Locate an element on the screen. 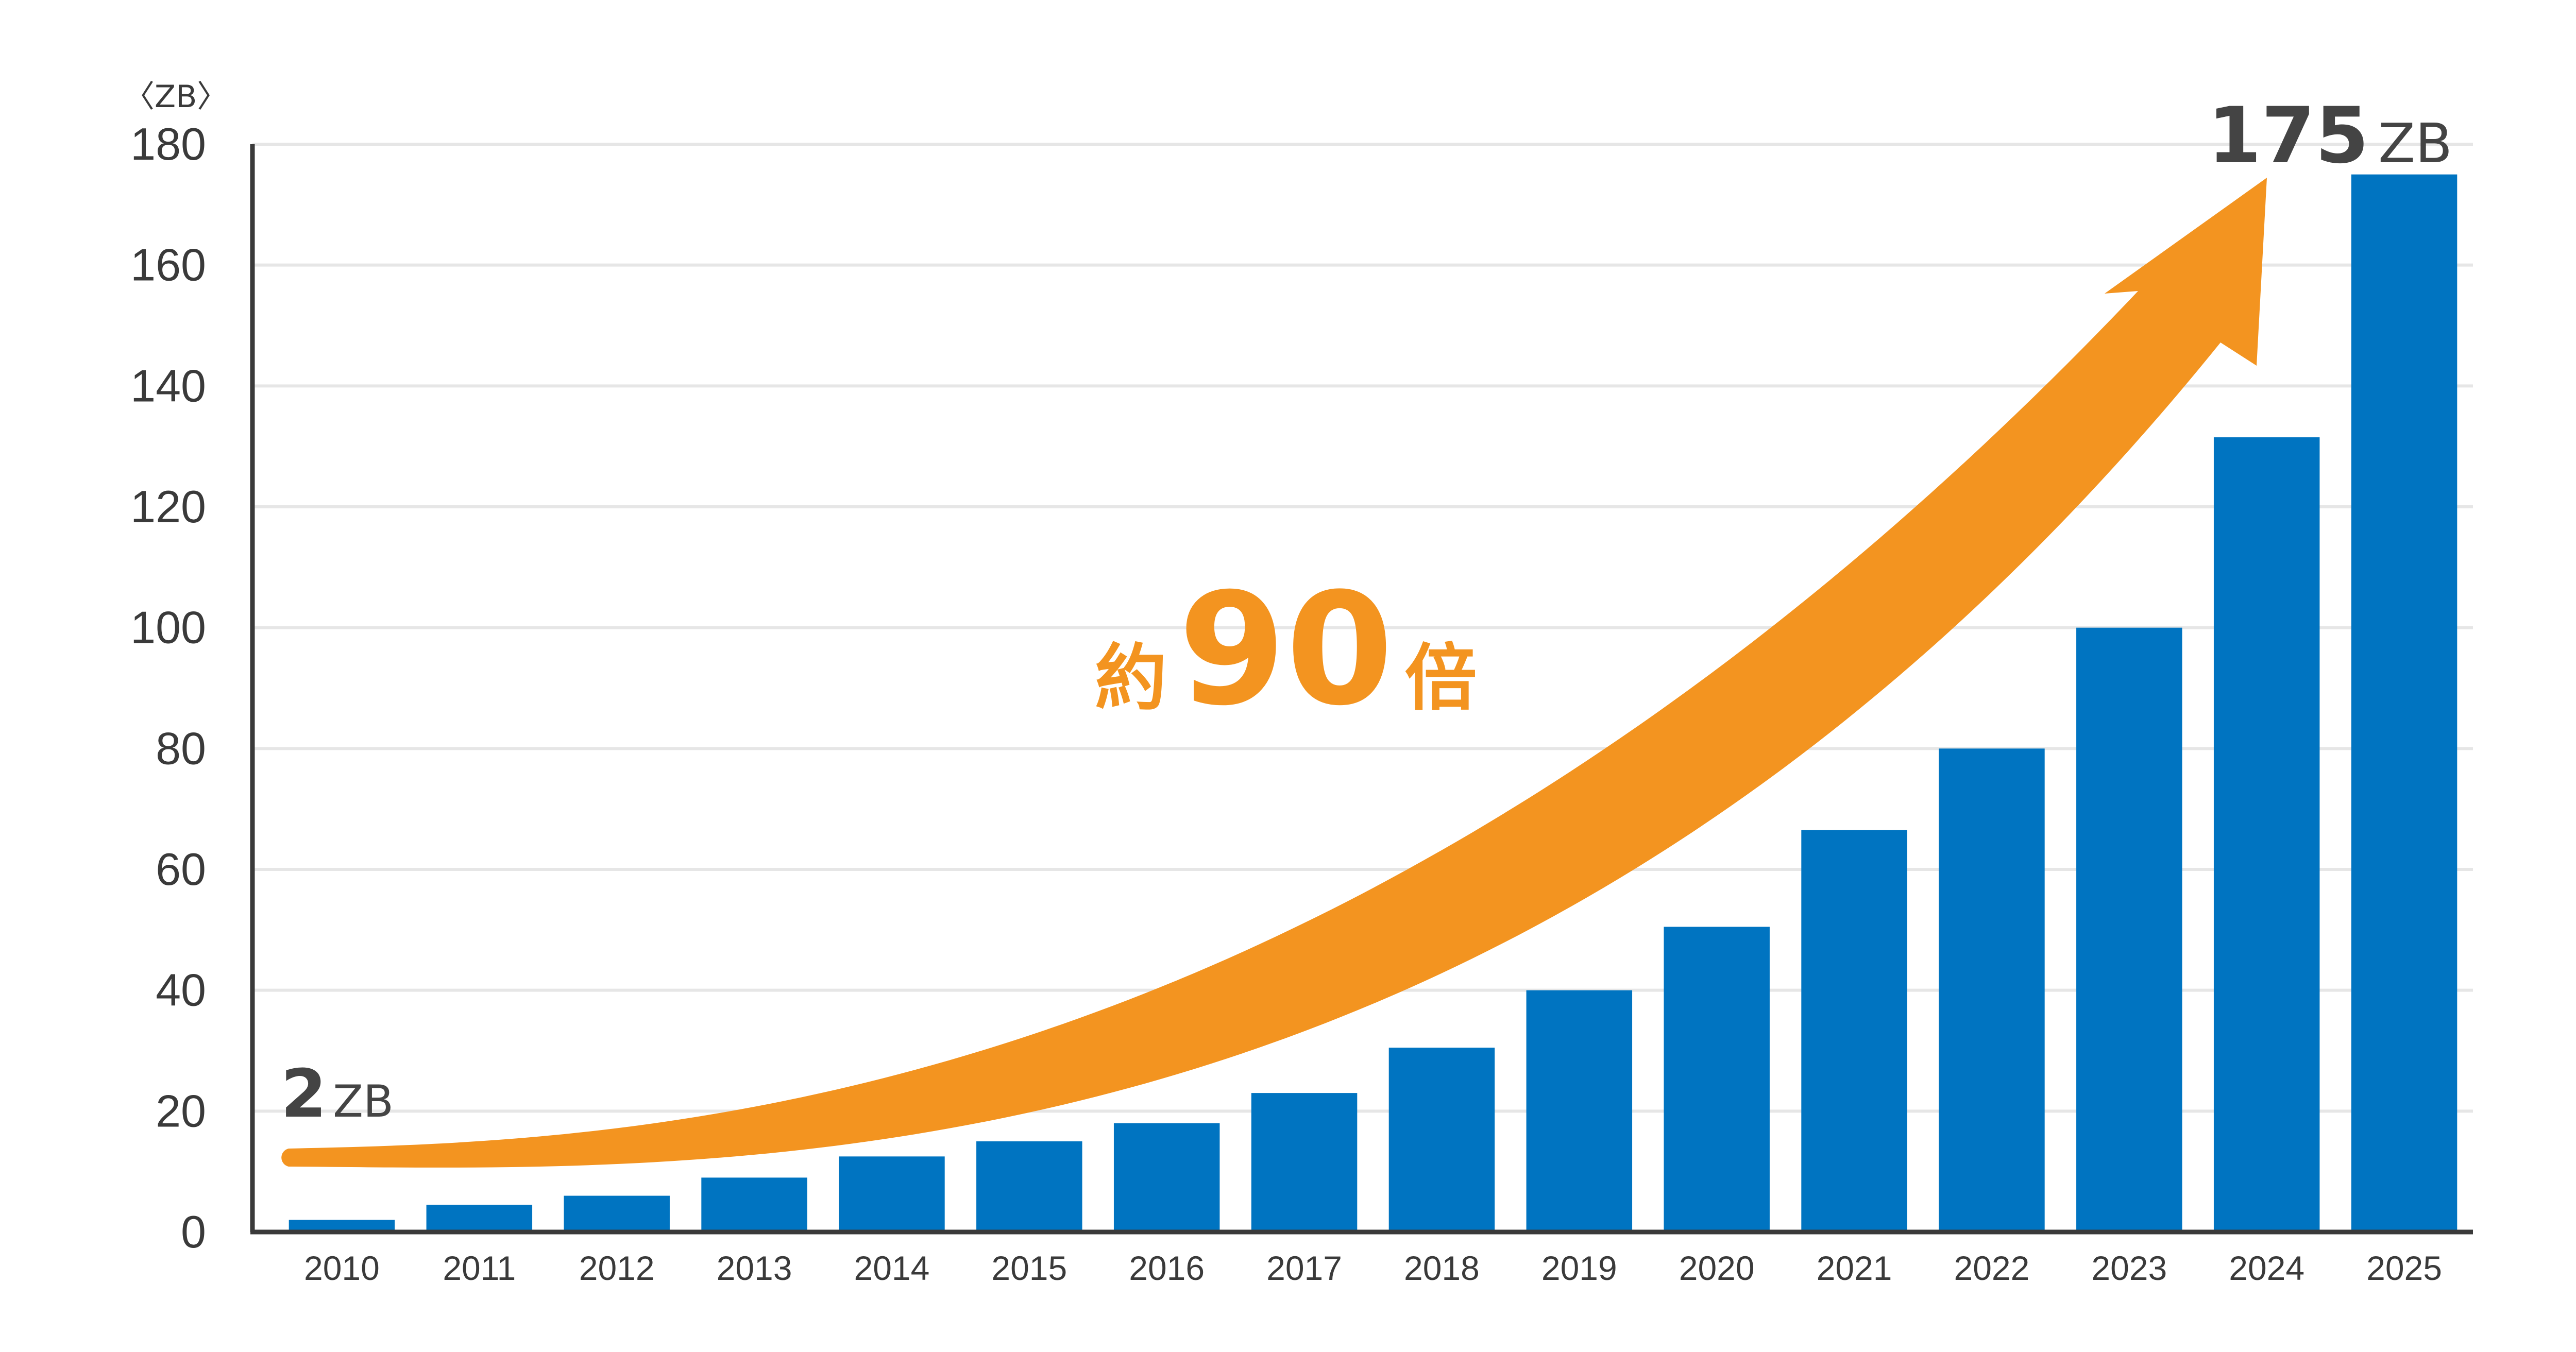  bar-2019 is located at coordinates (1579, 1111).